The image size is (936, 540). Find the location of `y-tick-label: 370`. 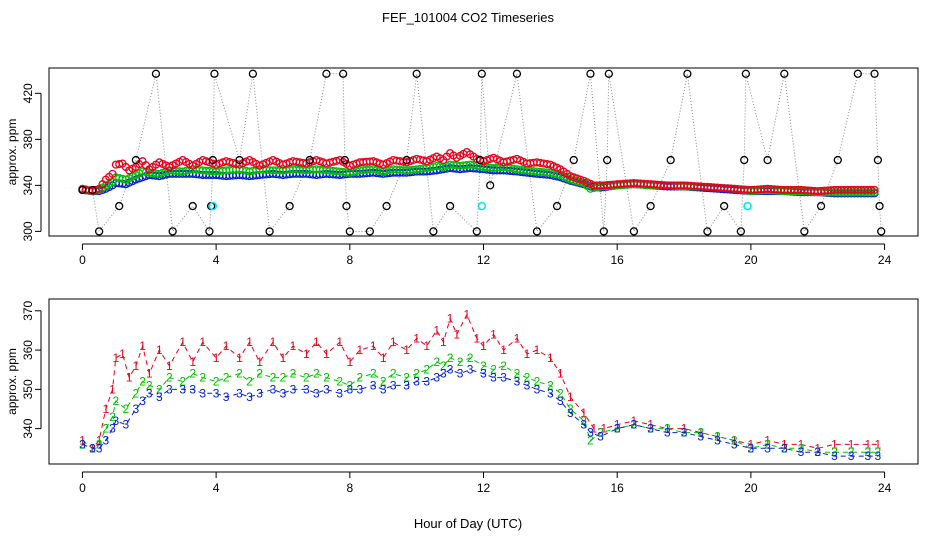

y-tick-label: 370 is located at coordinates (28, 310).